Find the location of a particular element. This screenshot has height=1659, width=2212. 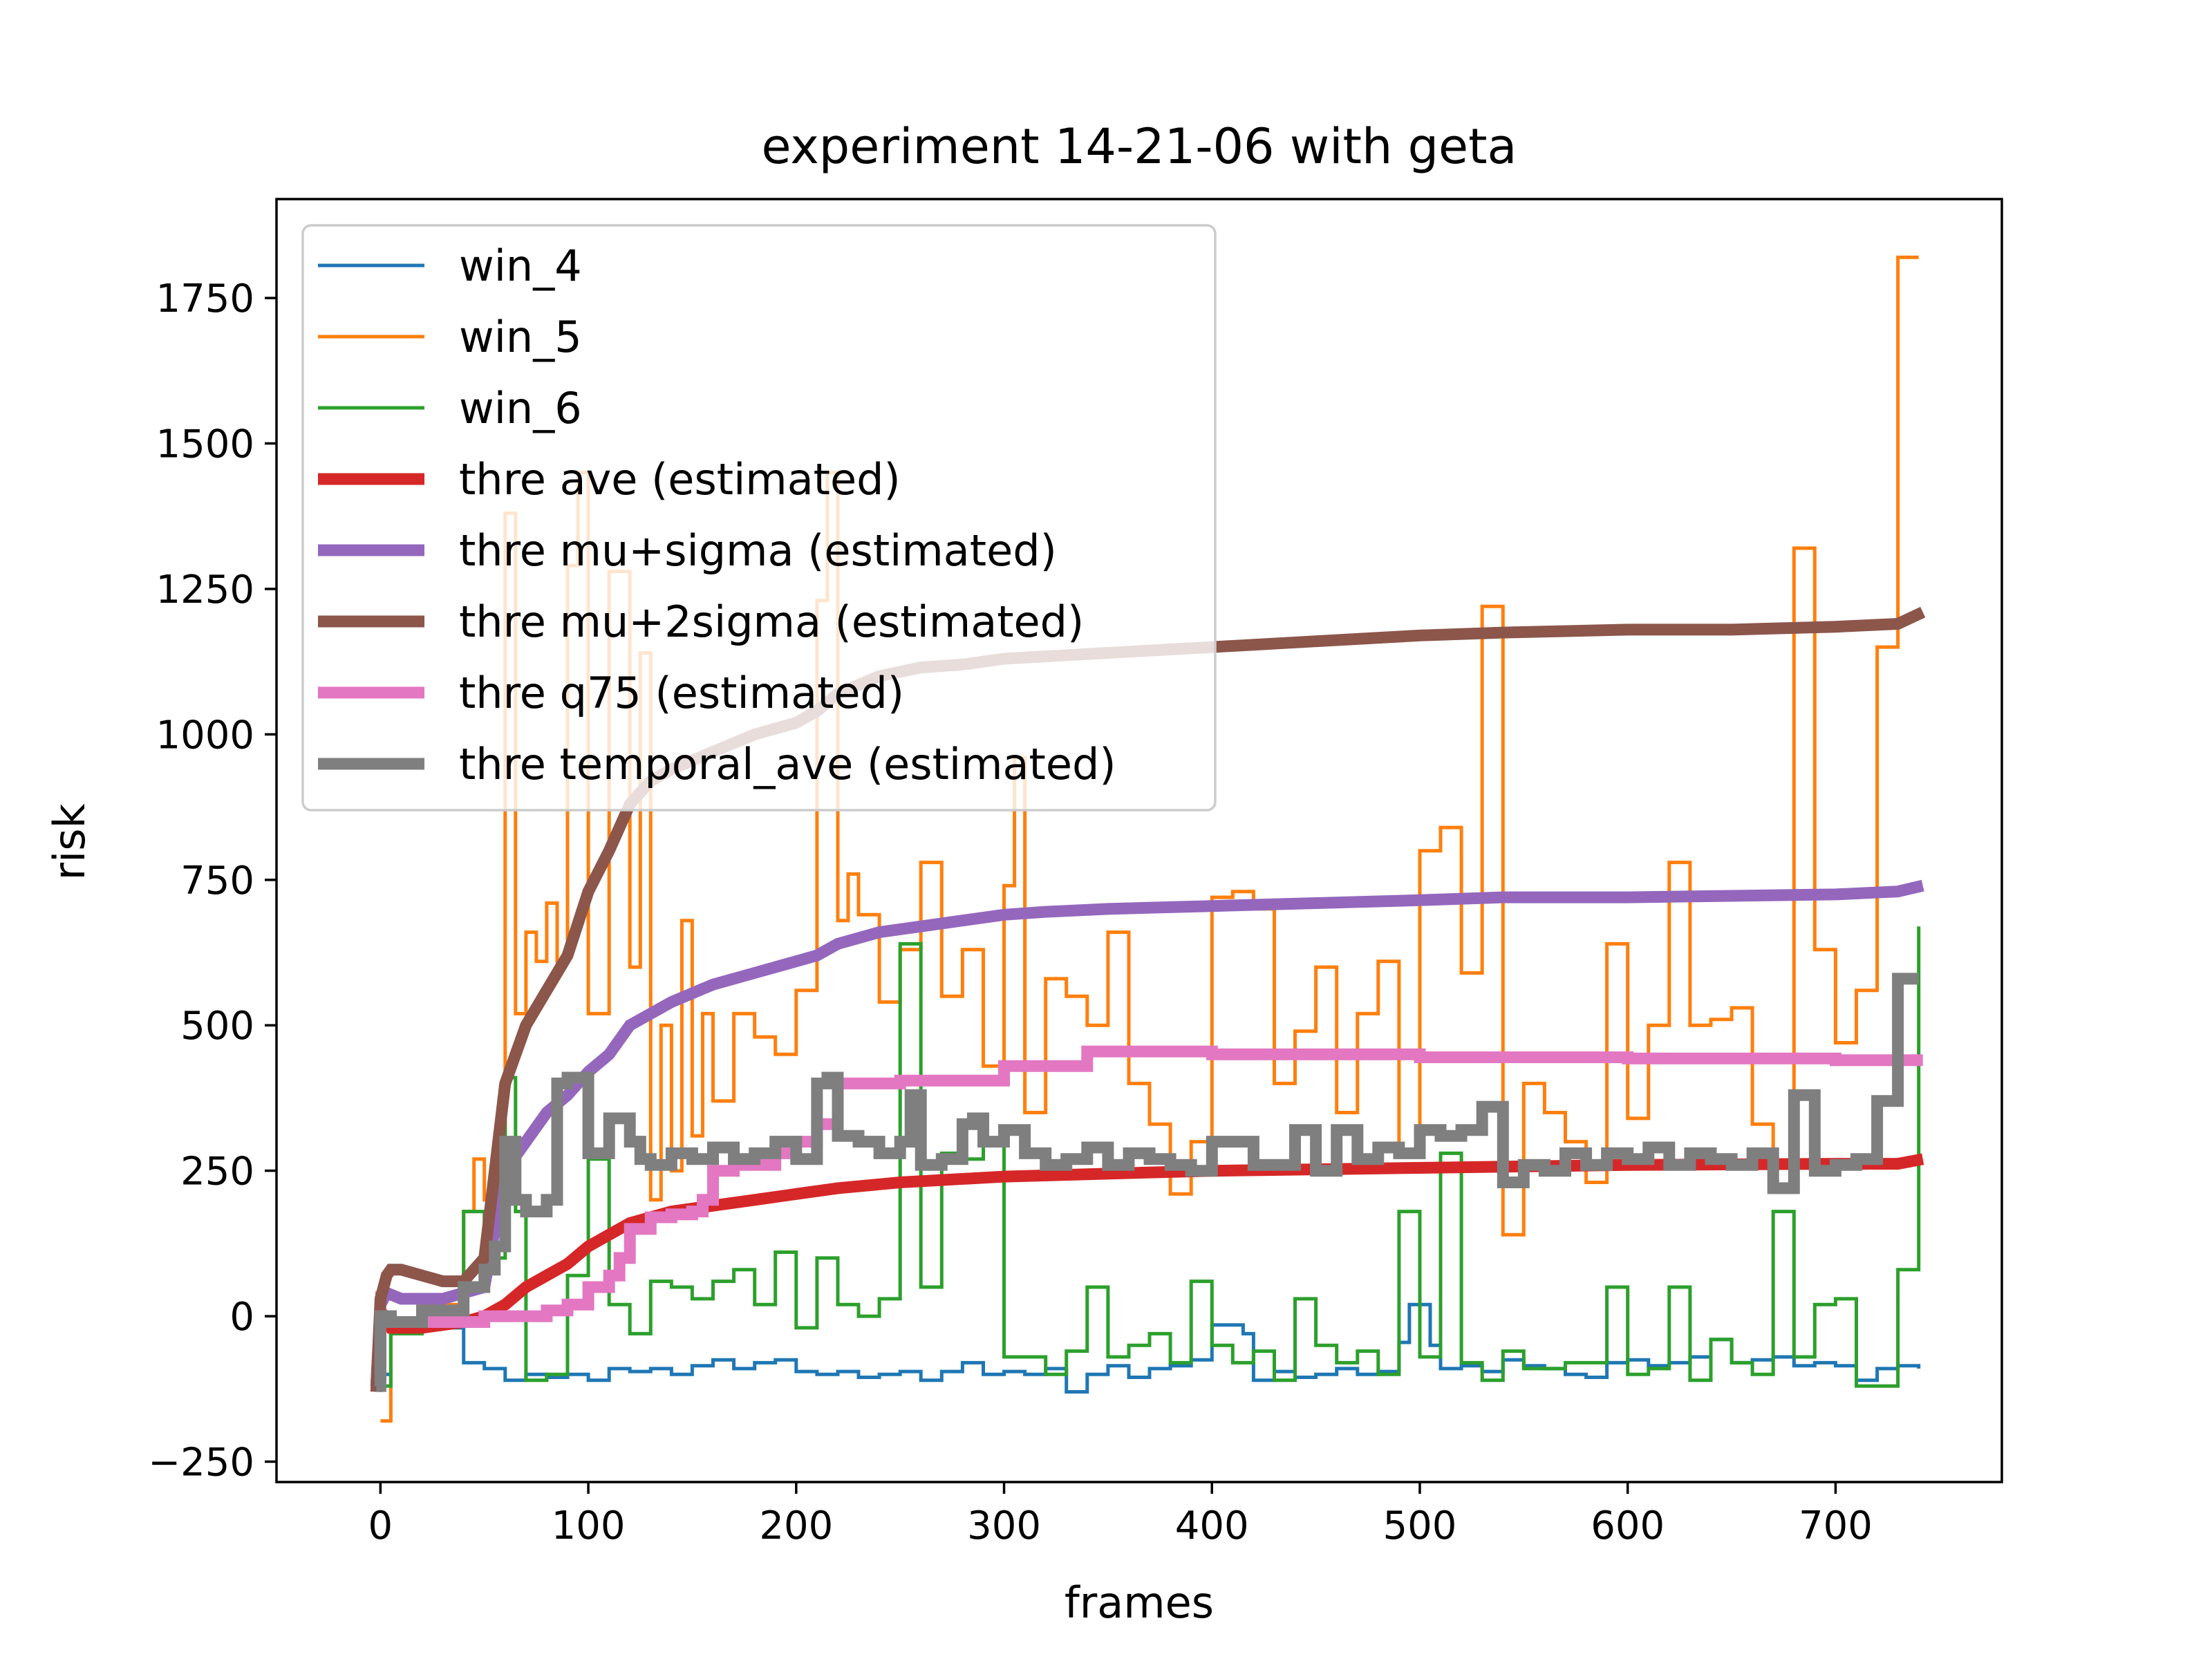

legend-label: thre ave (estimated) is located at coordinates (680, 480).